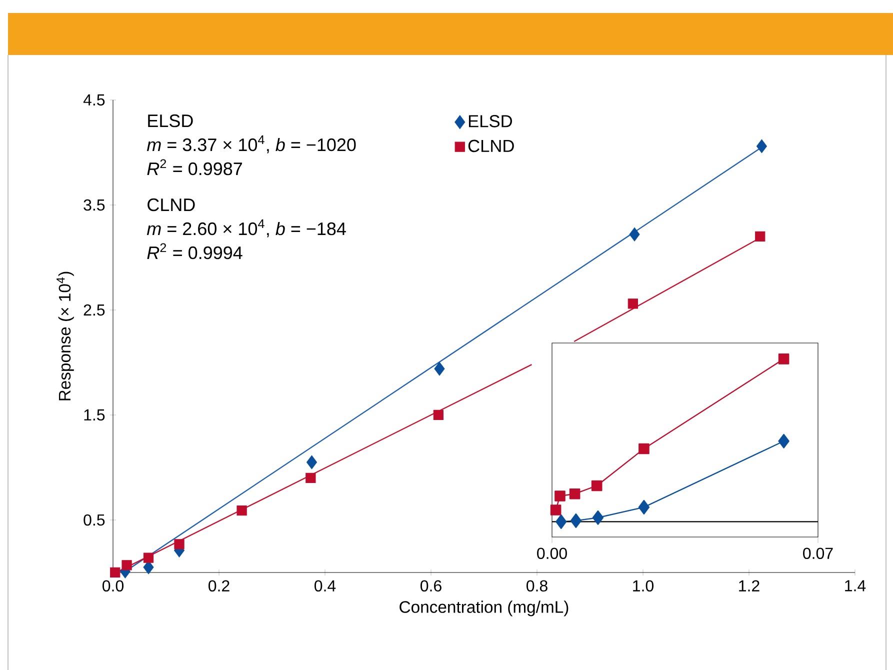 The image size is (893, 670). Describe the element at coordinates (113, 586) in the screenshot. I see `x-tick-label: 0.0` at that location.